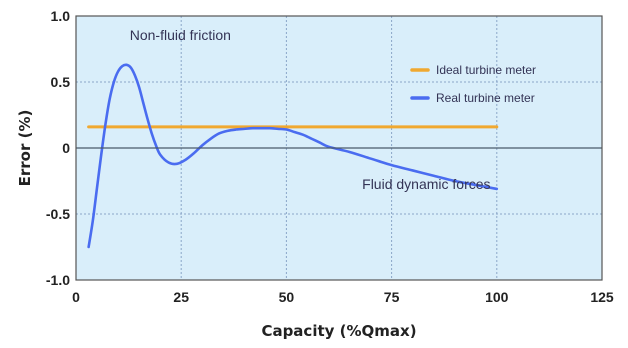 The height and width of the screenshot is (348, 628). What do you see at coordinates (180, 35) in the screenshot?
I see `annotation-non-fluid-friction: Non-fluid friction` at bounding box center [180, 35].